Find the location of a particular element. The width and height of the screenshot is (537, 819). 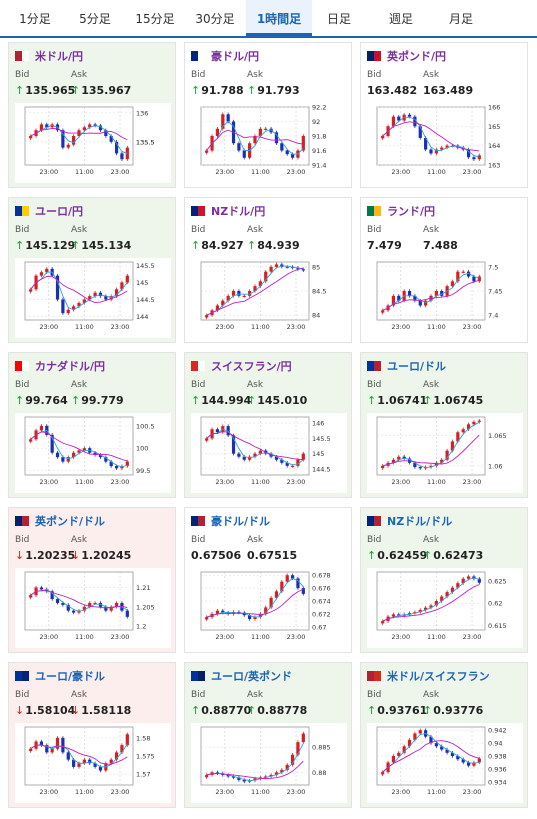

mini-chart: 23:00 11:00 23:00 145.5 145 144.5 144 is located at coordinates (93, 298).